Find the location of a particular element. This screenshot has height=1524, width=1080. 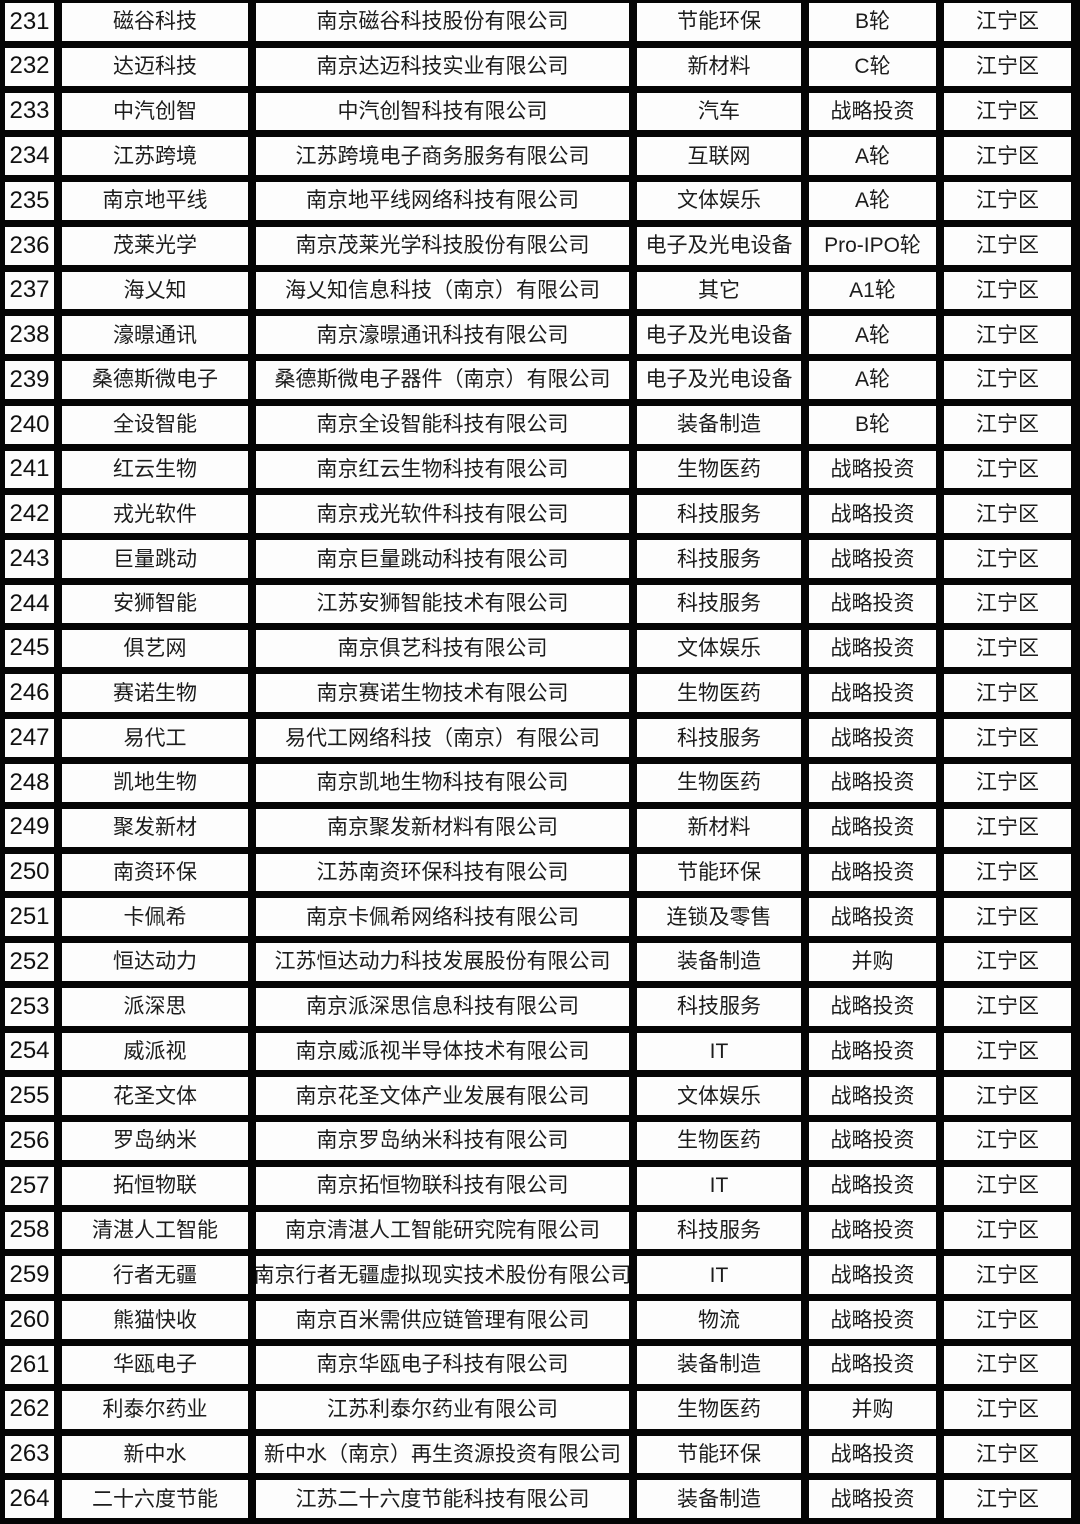

company-full-name: 南京茂莱光学科技股份有限公司 is located at coordinates (442, 245).